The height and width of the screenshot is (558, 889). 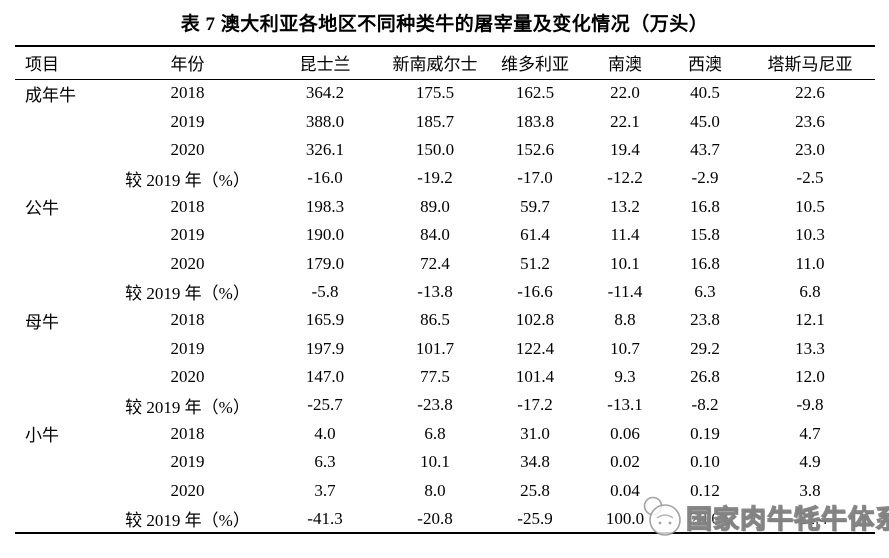 I want to click on table-row: 2019 190.0 84.0 61.4 11.4 15.8 10.3, so click(x=445, y=235).